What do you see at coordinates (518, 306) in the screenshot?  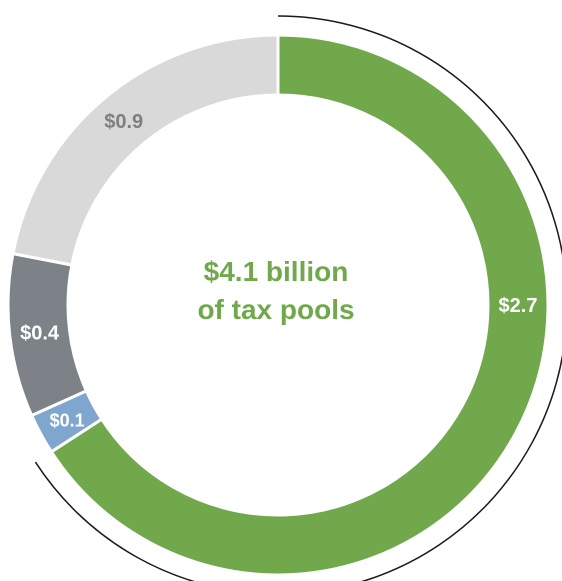 I see `slice-label-2-7: $2.7` at bounding box center [518, 306].